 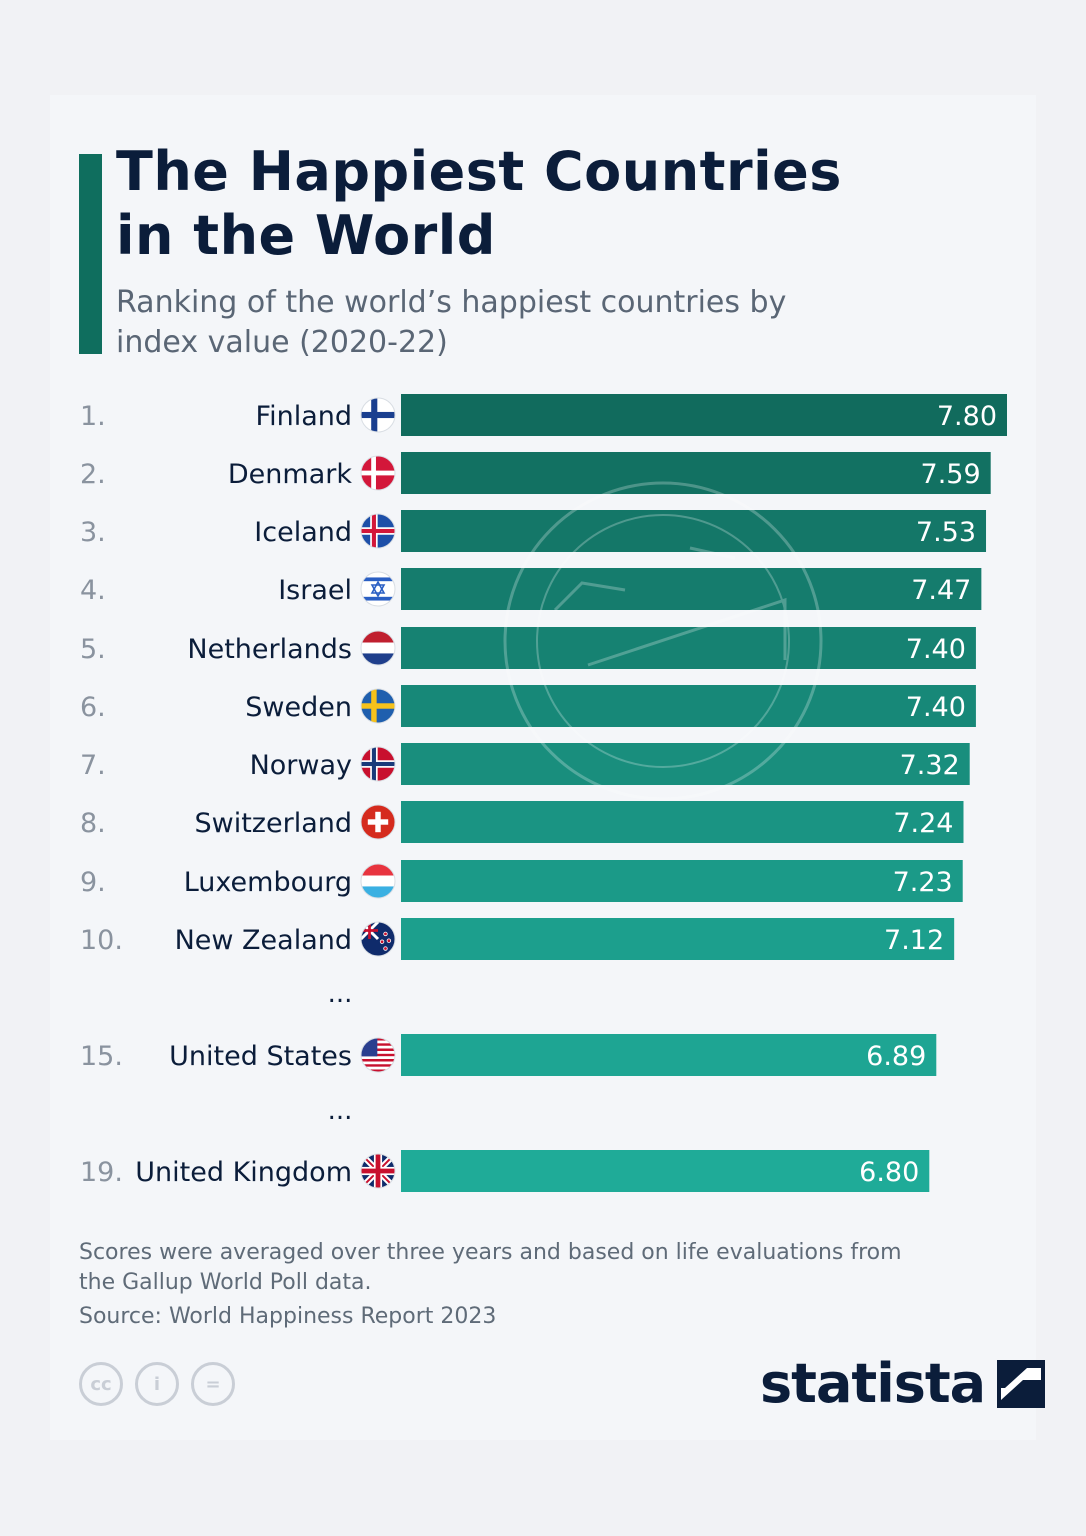 What do you see at coordinates (923, 823) in the screenshot?
I see `value-label: 7.24` at bounding box center [923, 823].